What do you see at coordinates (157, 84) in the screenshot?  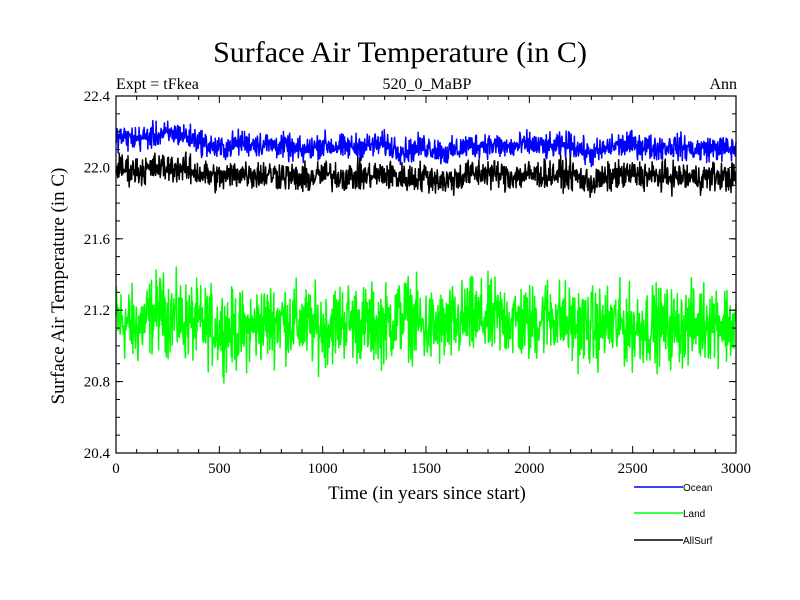 I see `experiment-label: Expt = tFkea` at bounding box center [157, 84].